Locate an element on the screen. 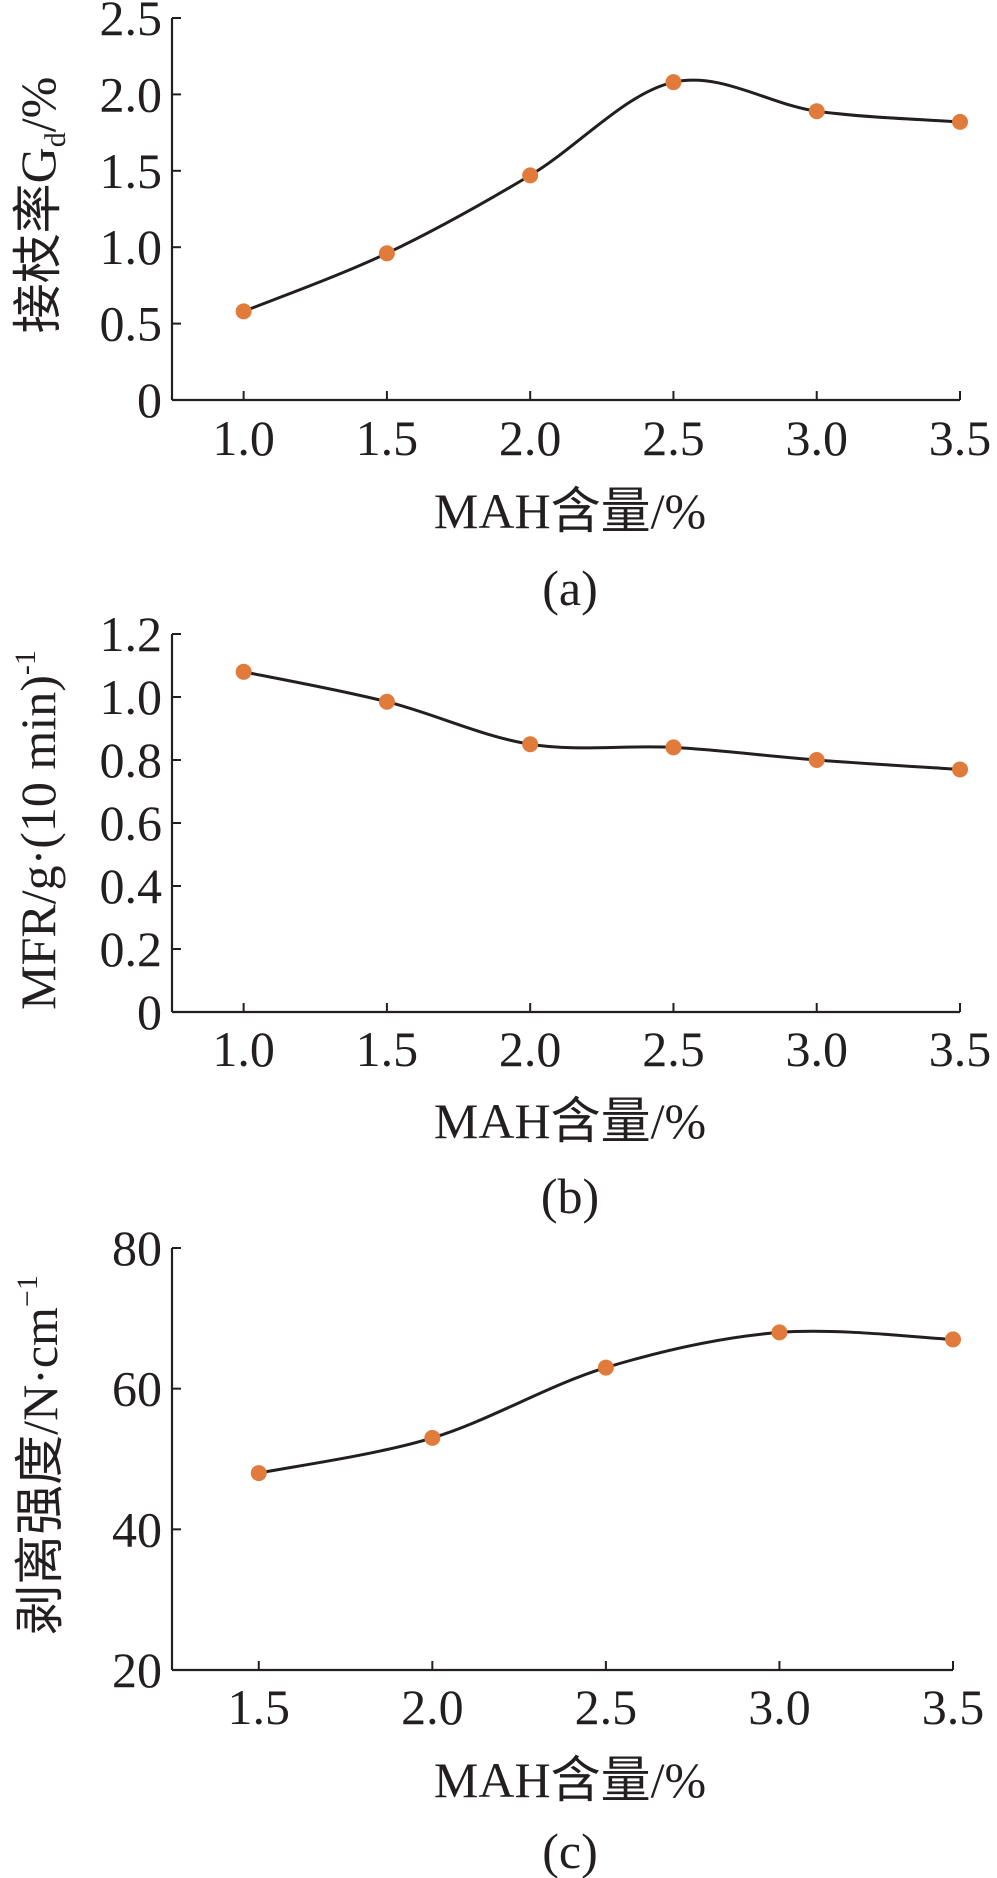 The image size is (997, 1878). panel-a-y-tick-label: 0 is located at coordinates (149, 400).